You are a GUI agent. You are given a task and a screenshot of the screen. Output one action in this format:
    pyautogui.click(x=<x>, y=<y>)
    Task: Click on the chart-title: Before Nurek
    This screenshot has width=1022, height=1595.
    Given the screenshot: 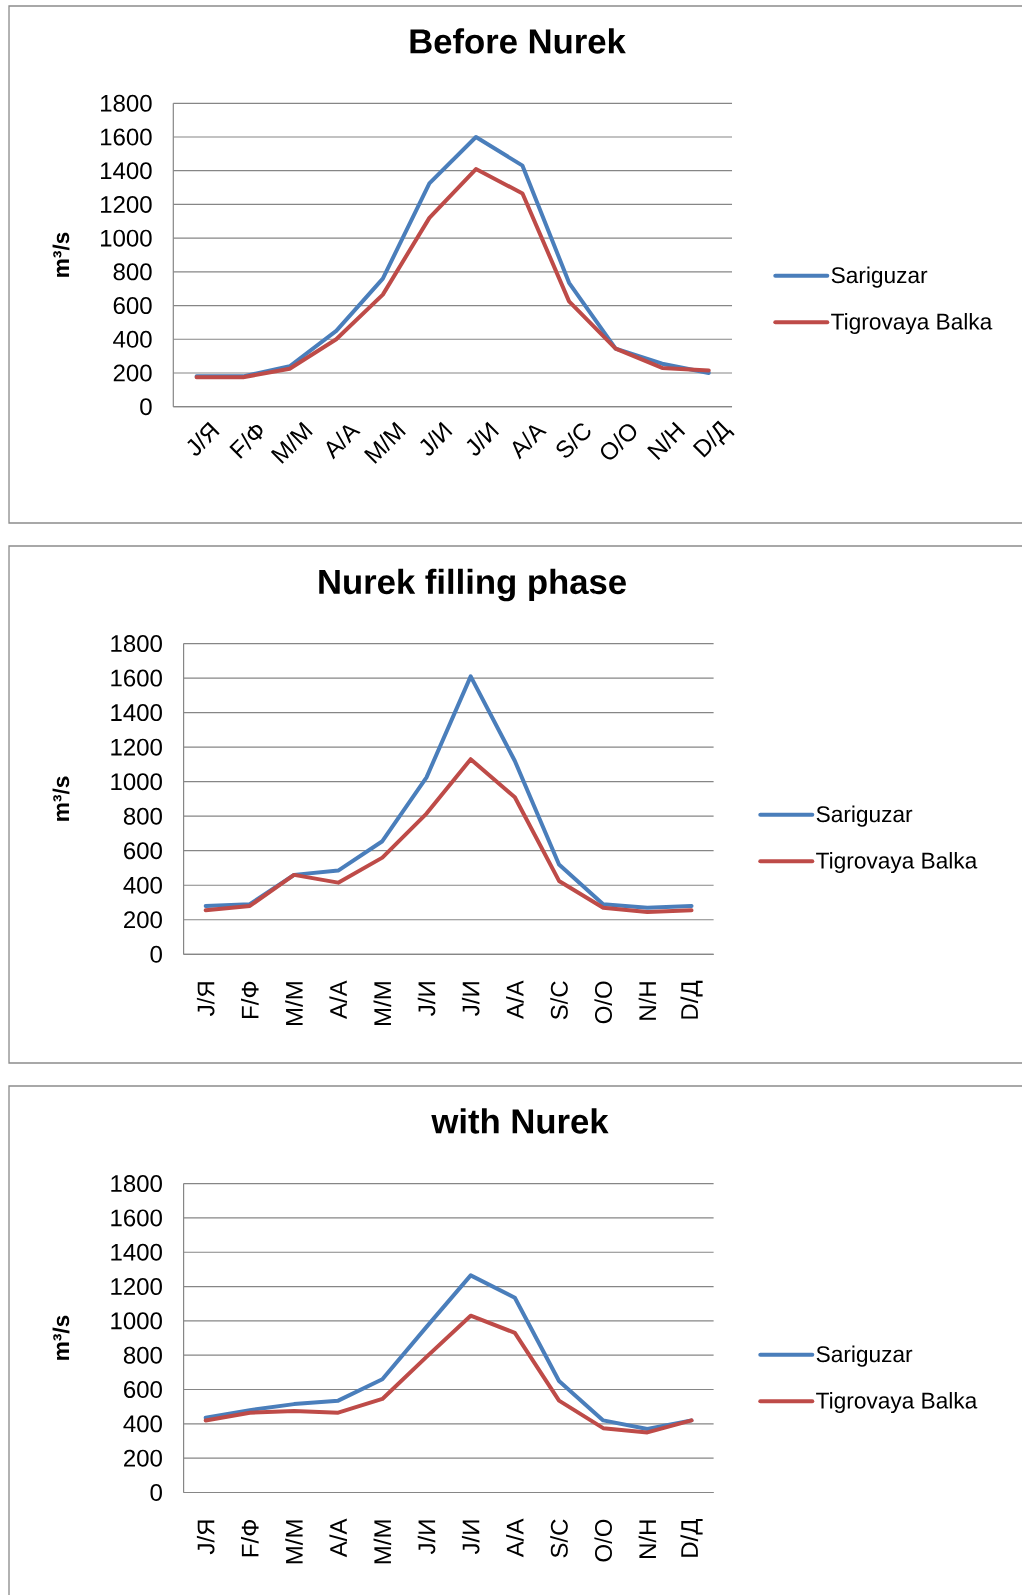 What is the action you would take?
    pyautogui.click(x=518, y=41)
    